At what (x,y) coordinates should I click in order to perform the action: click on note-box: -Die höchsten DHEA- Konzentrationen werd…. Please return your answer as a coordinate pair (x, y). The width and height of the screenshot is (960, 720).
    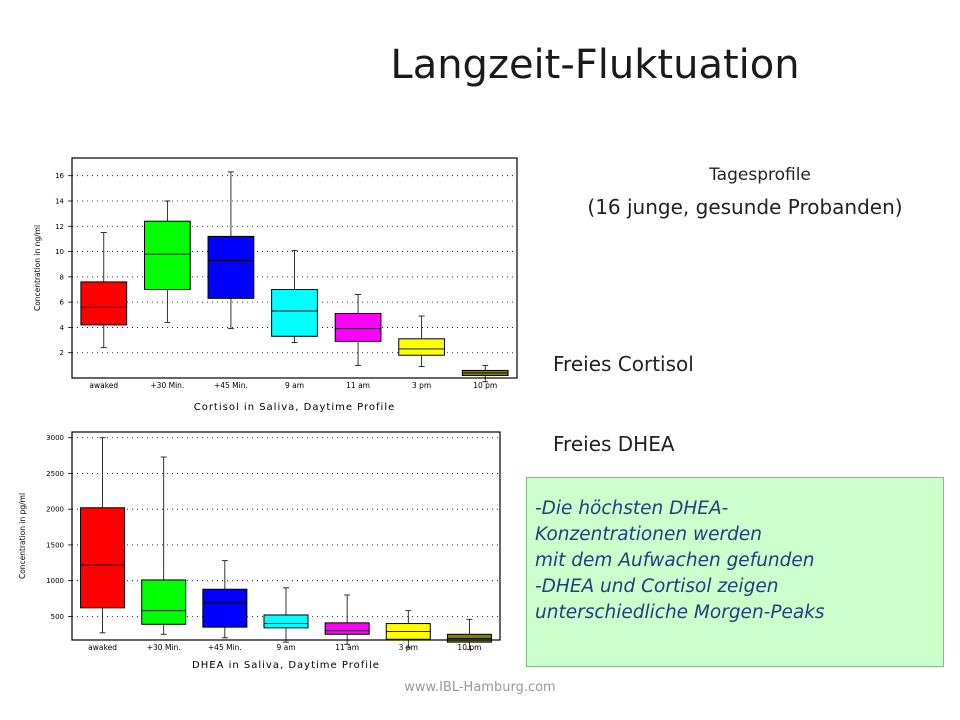
    Looking at the image, I should click on (735, 572).